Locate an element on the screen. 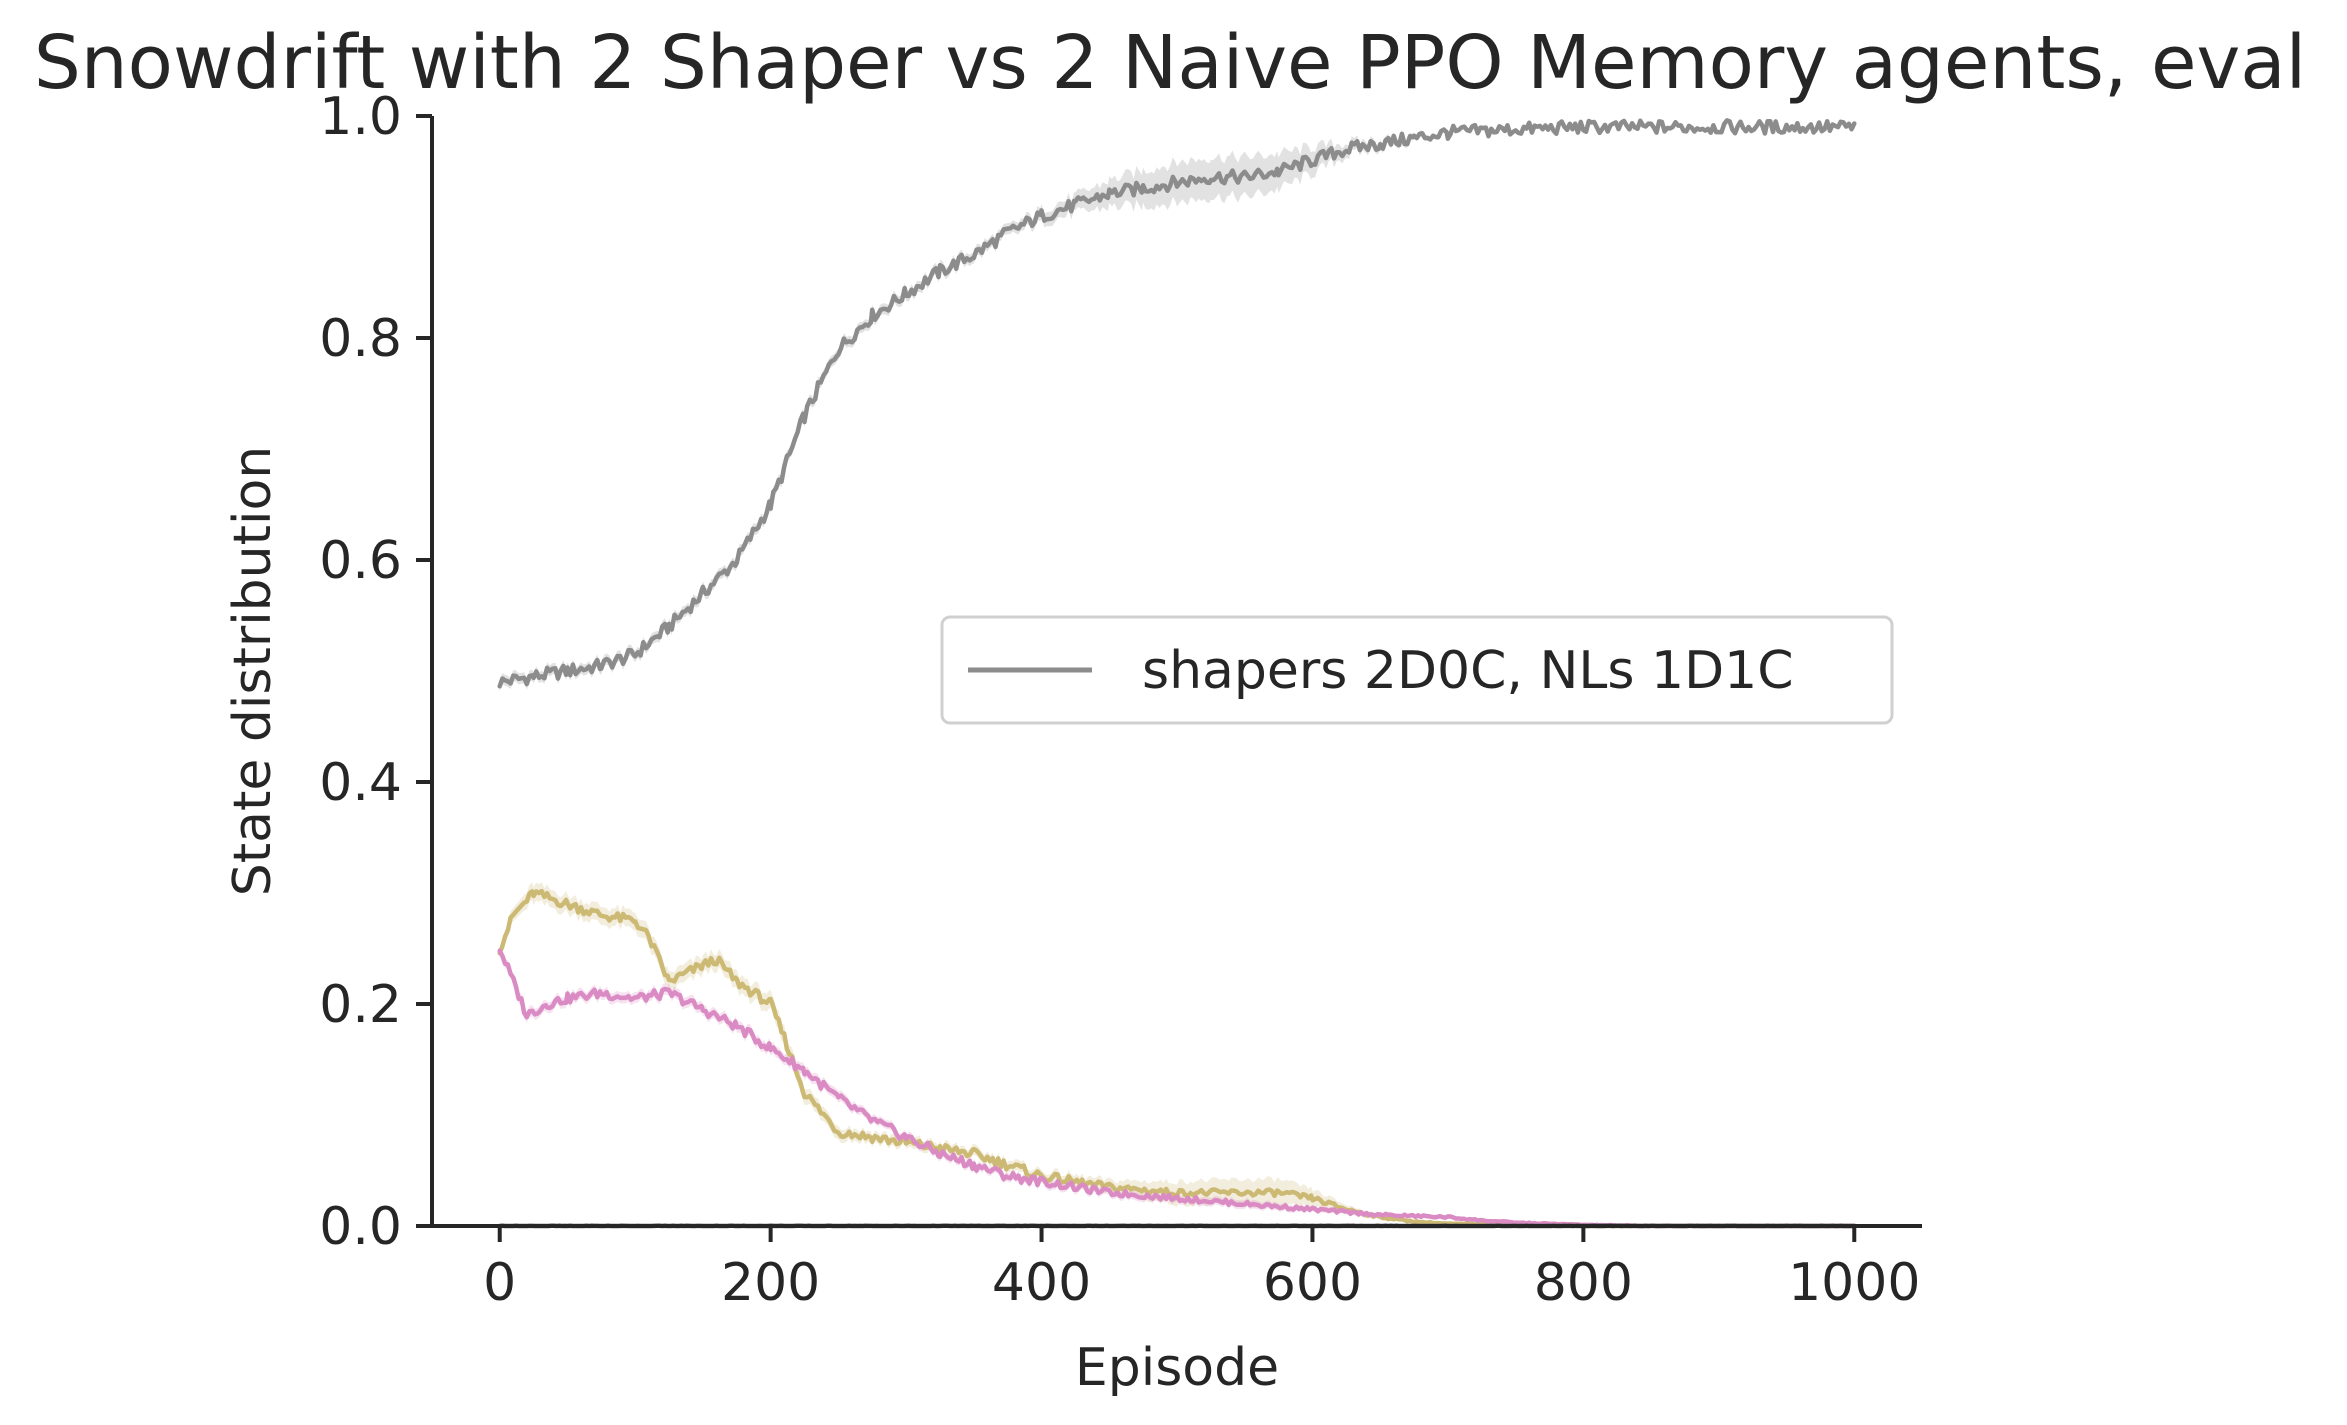  x-tick-label: 600 is located at coordinates (1312, 1283).